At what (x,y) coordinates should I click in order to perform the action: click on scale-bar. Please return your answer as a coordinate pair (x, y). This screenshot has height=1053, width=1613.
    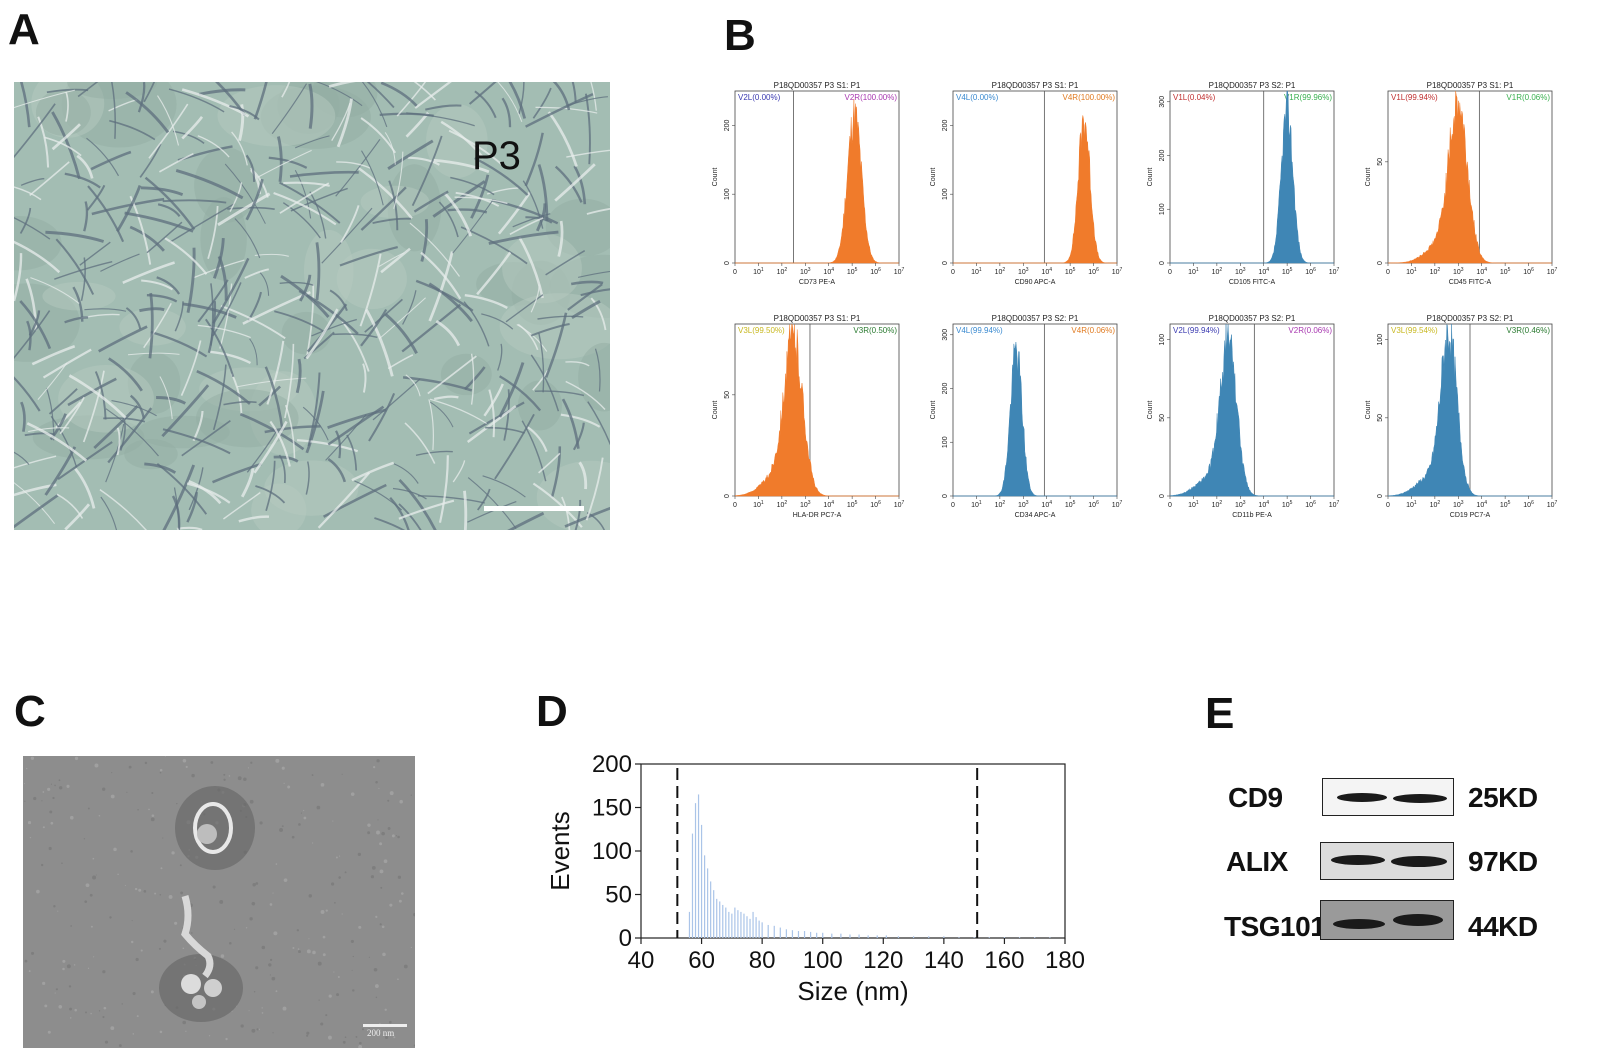
    Looking at the image, I should click on (534, 508).